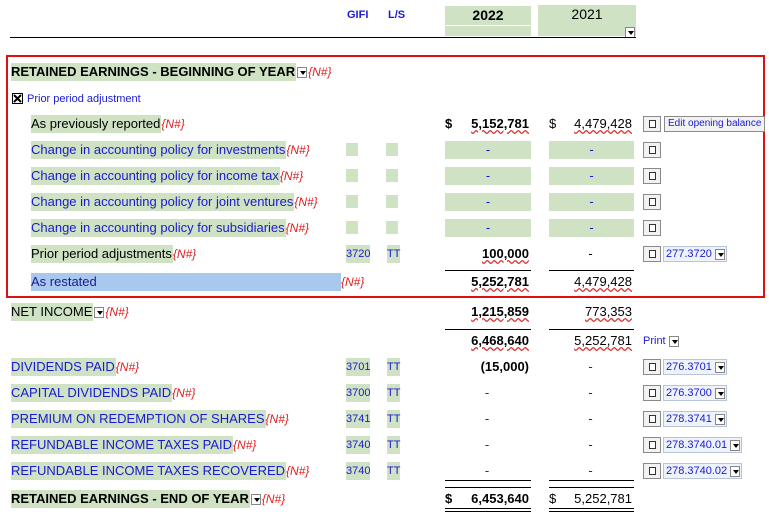 Image resolution: width=769 pixels, height=517 pixels. Describe the element at coordinates (587, 22) in the screenshot. I see `year-prior-box: 2021` at that location.